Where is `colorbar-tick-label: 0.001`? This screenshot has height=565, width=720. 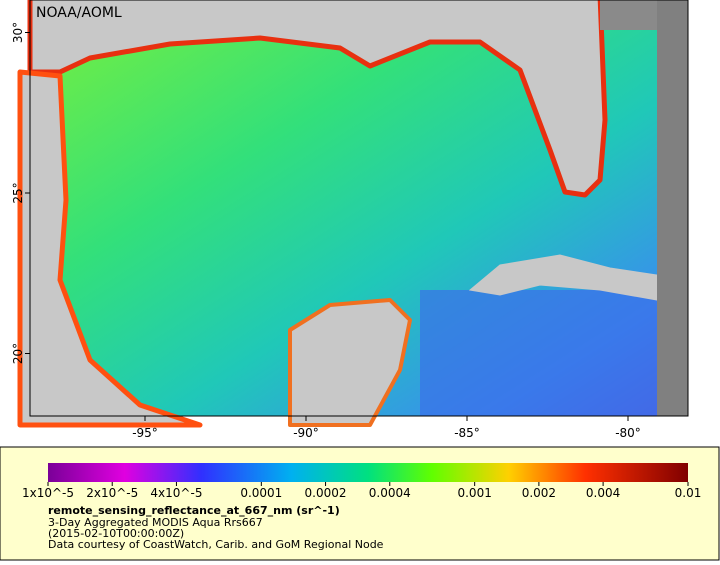 colorbar-tick-label: 0.001 is located at coordinates (474, 493).